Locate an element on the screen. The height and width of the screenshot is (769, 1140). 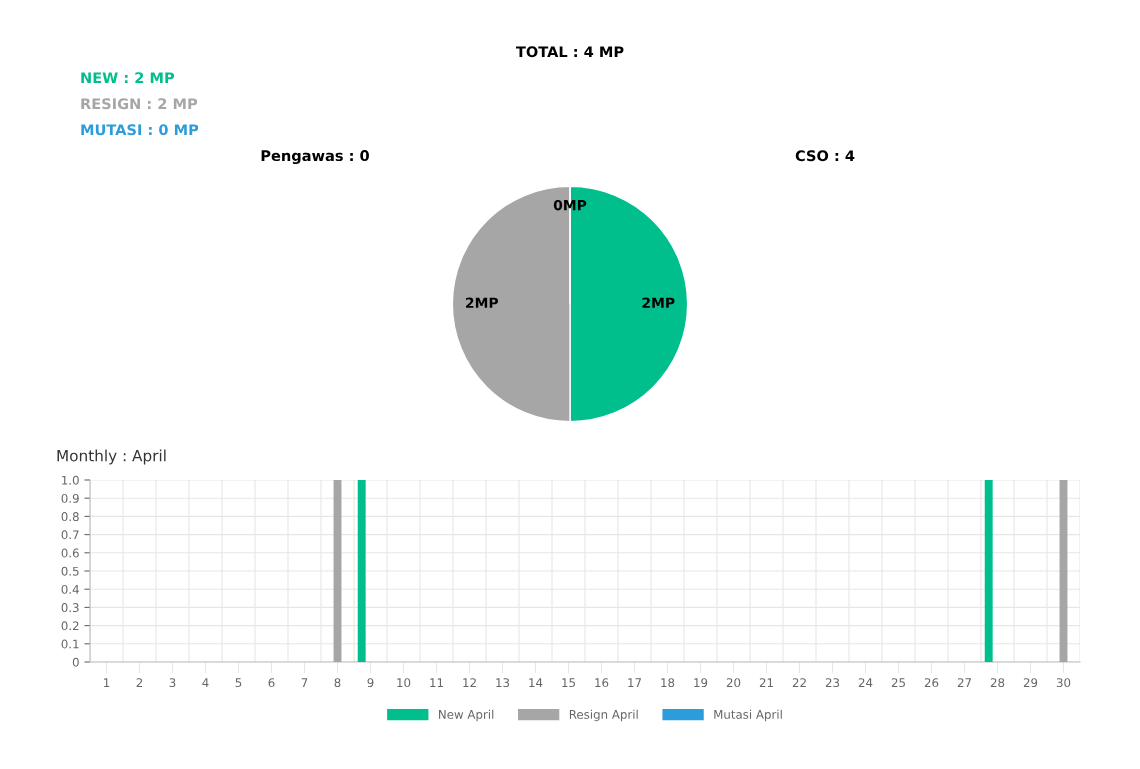
text: RESIGN : 2 MP is located at coordinates (139, 104).